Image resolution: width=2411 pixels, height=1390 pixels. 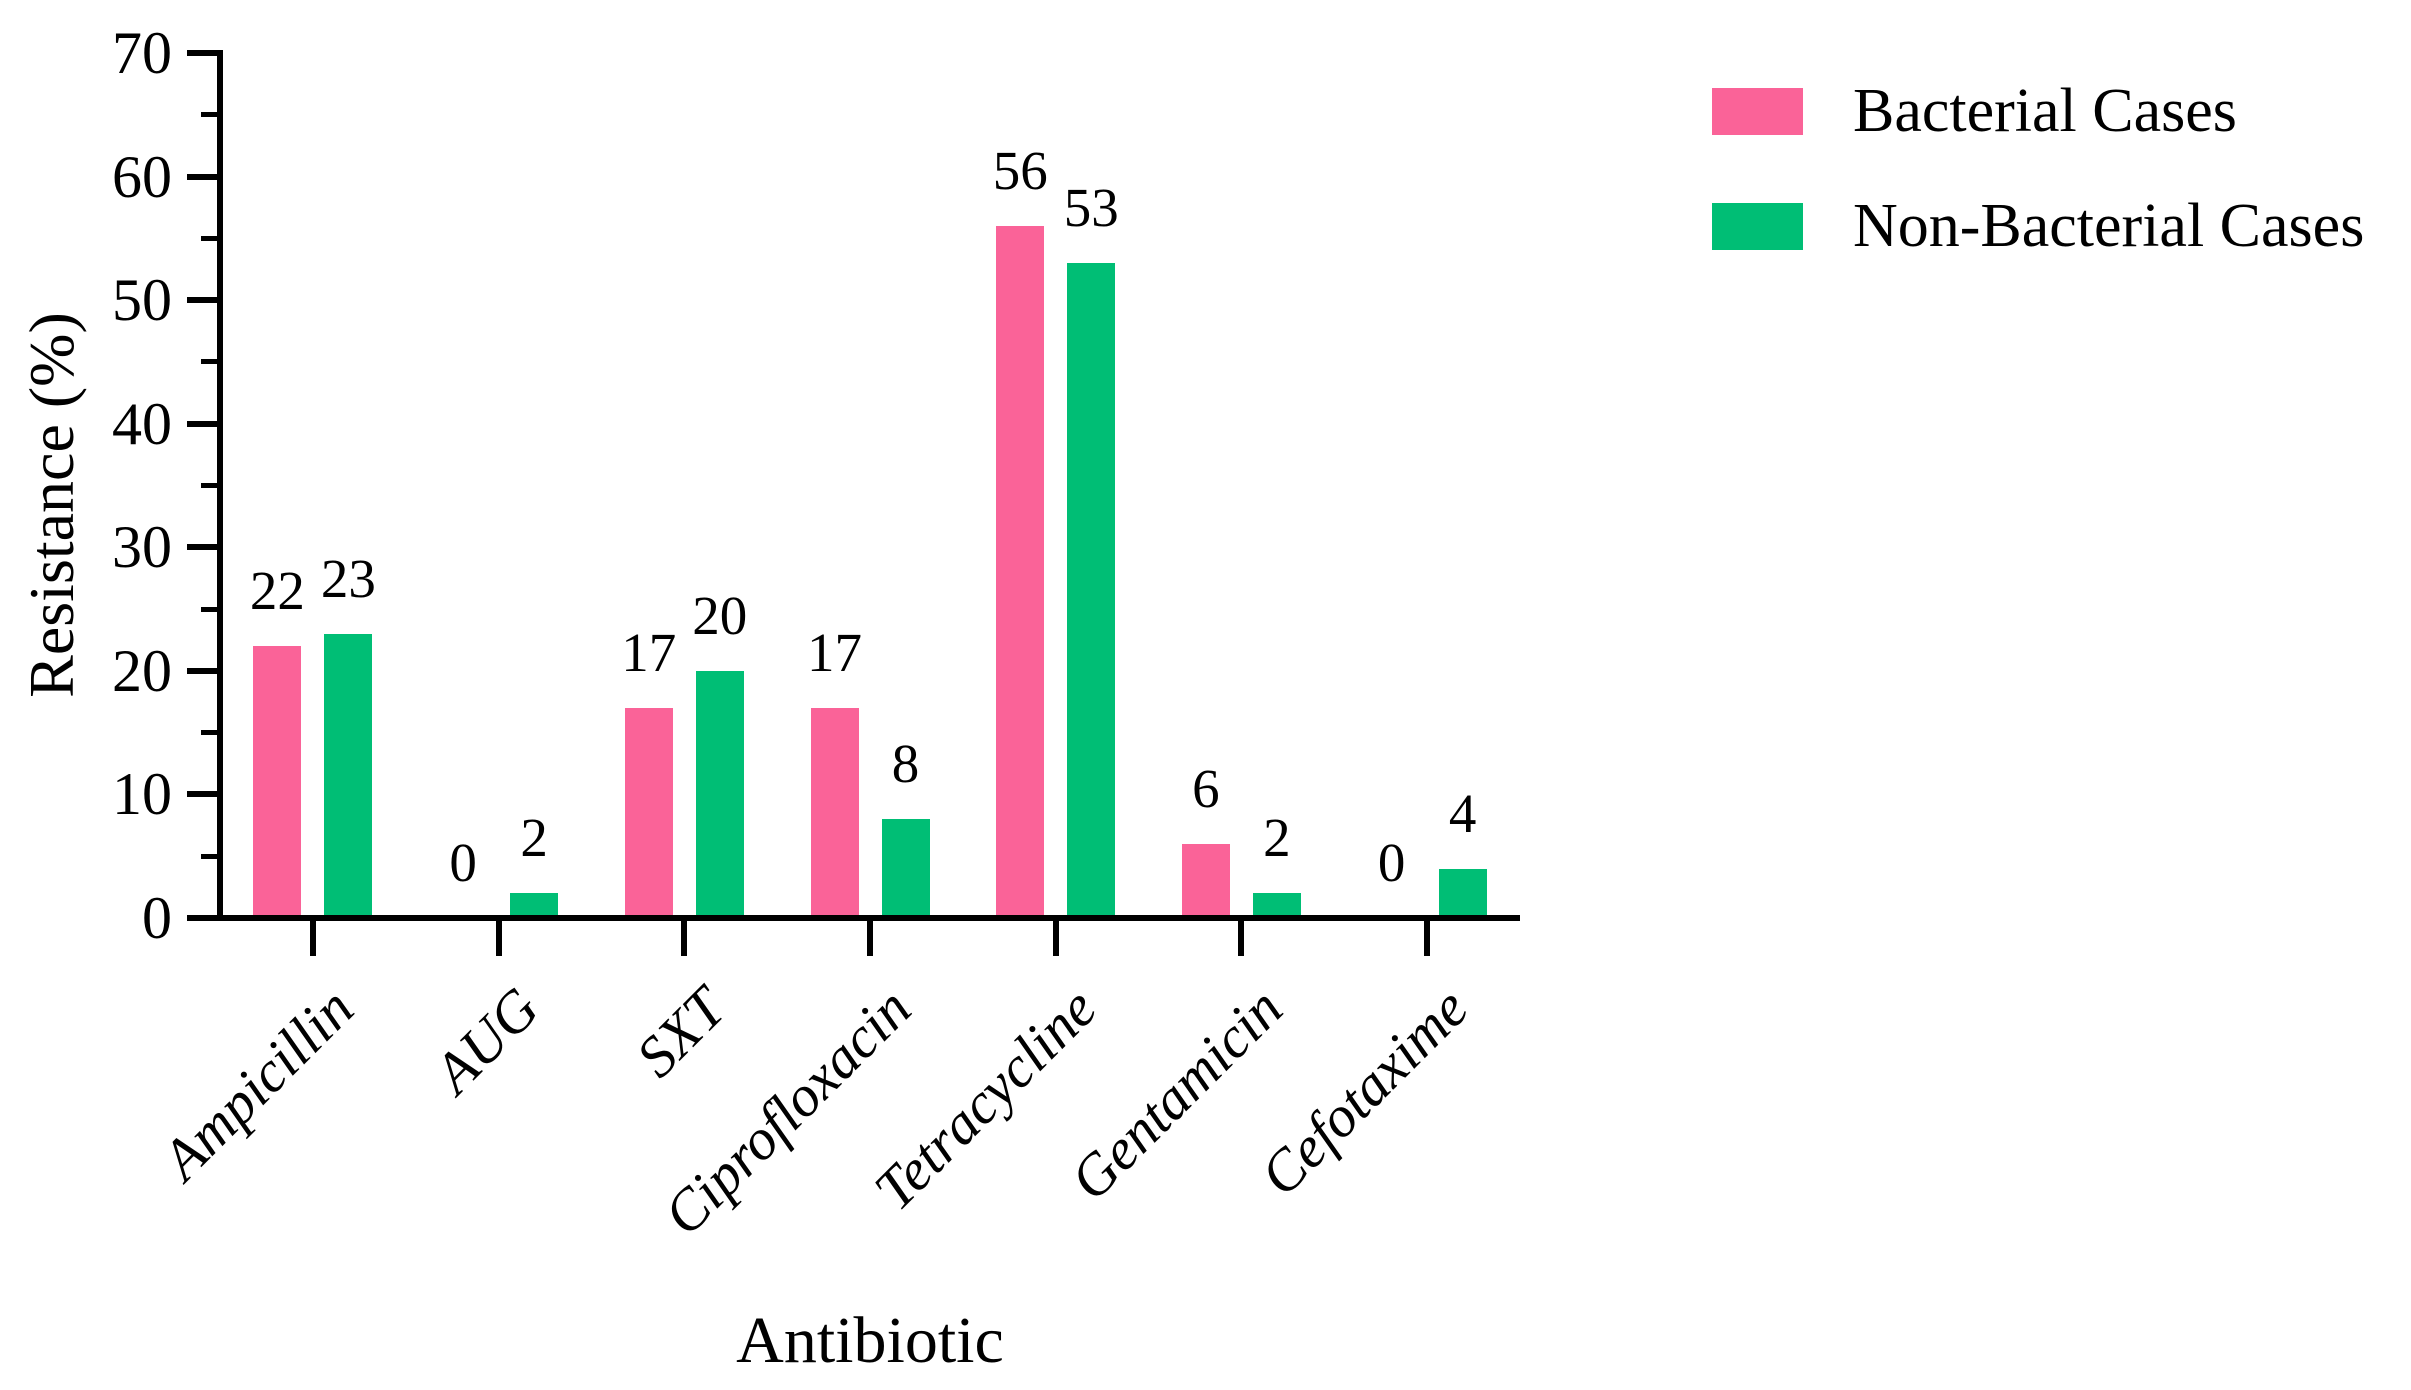 What do you see at coordinates (277, 780) in the screenshot?
I see `bar-bacterial-cases-ampicillin` at bounding box center [277, 780].